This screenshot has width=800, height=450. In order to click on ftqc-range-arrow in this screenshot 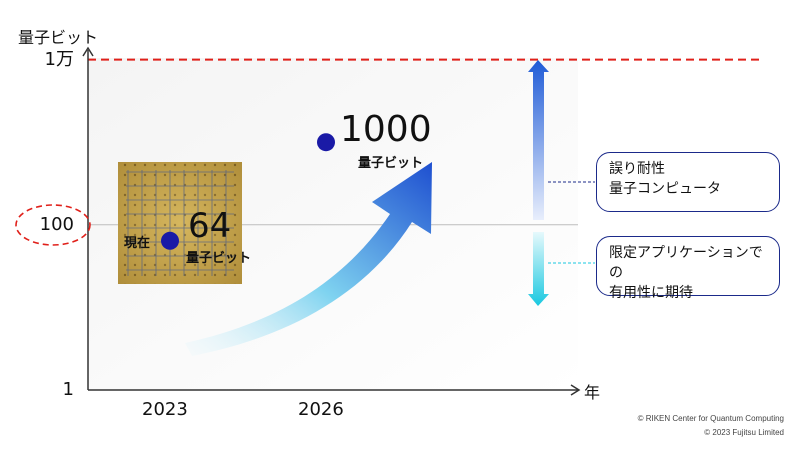, I will do `click(538, 140)`.